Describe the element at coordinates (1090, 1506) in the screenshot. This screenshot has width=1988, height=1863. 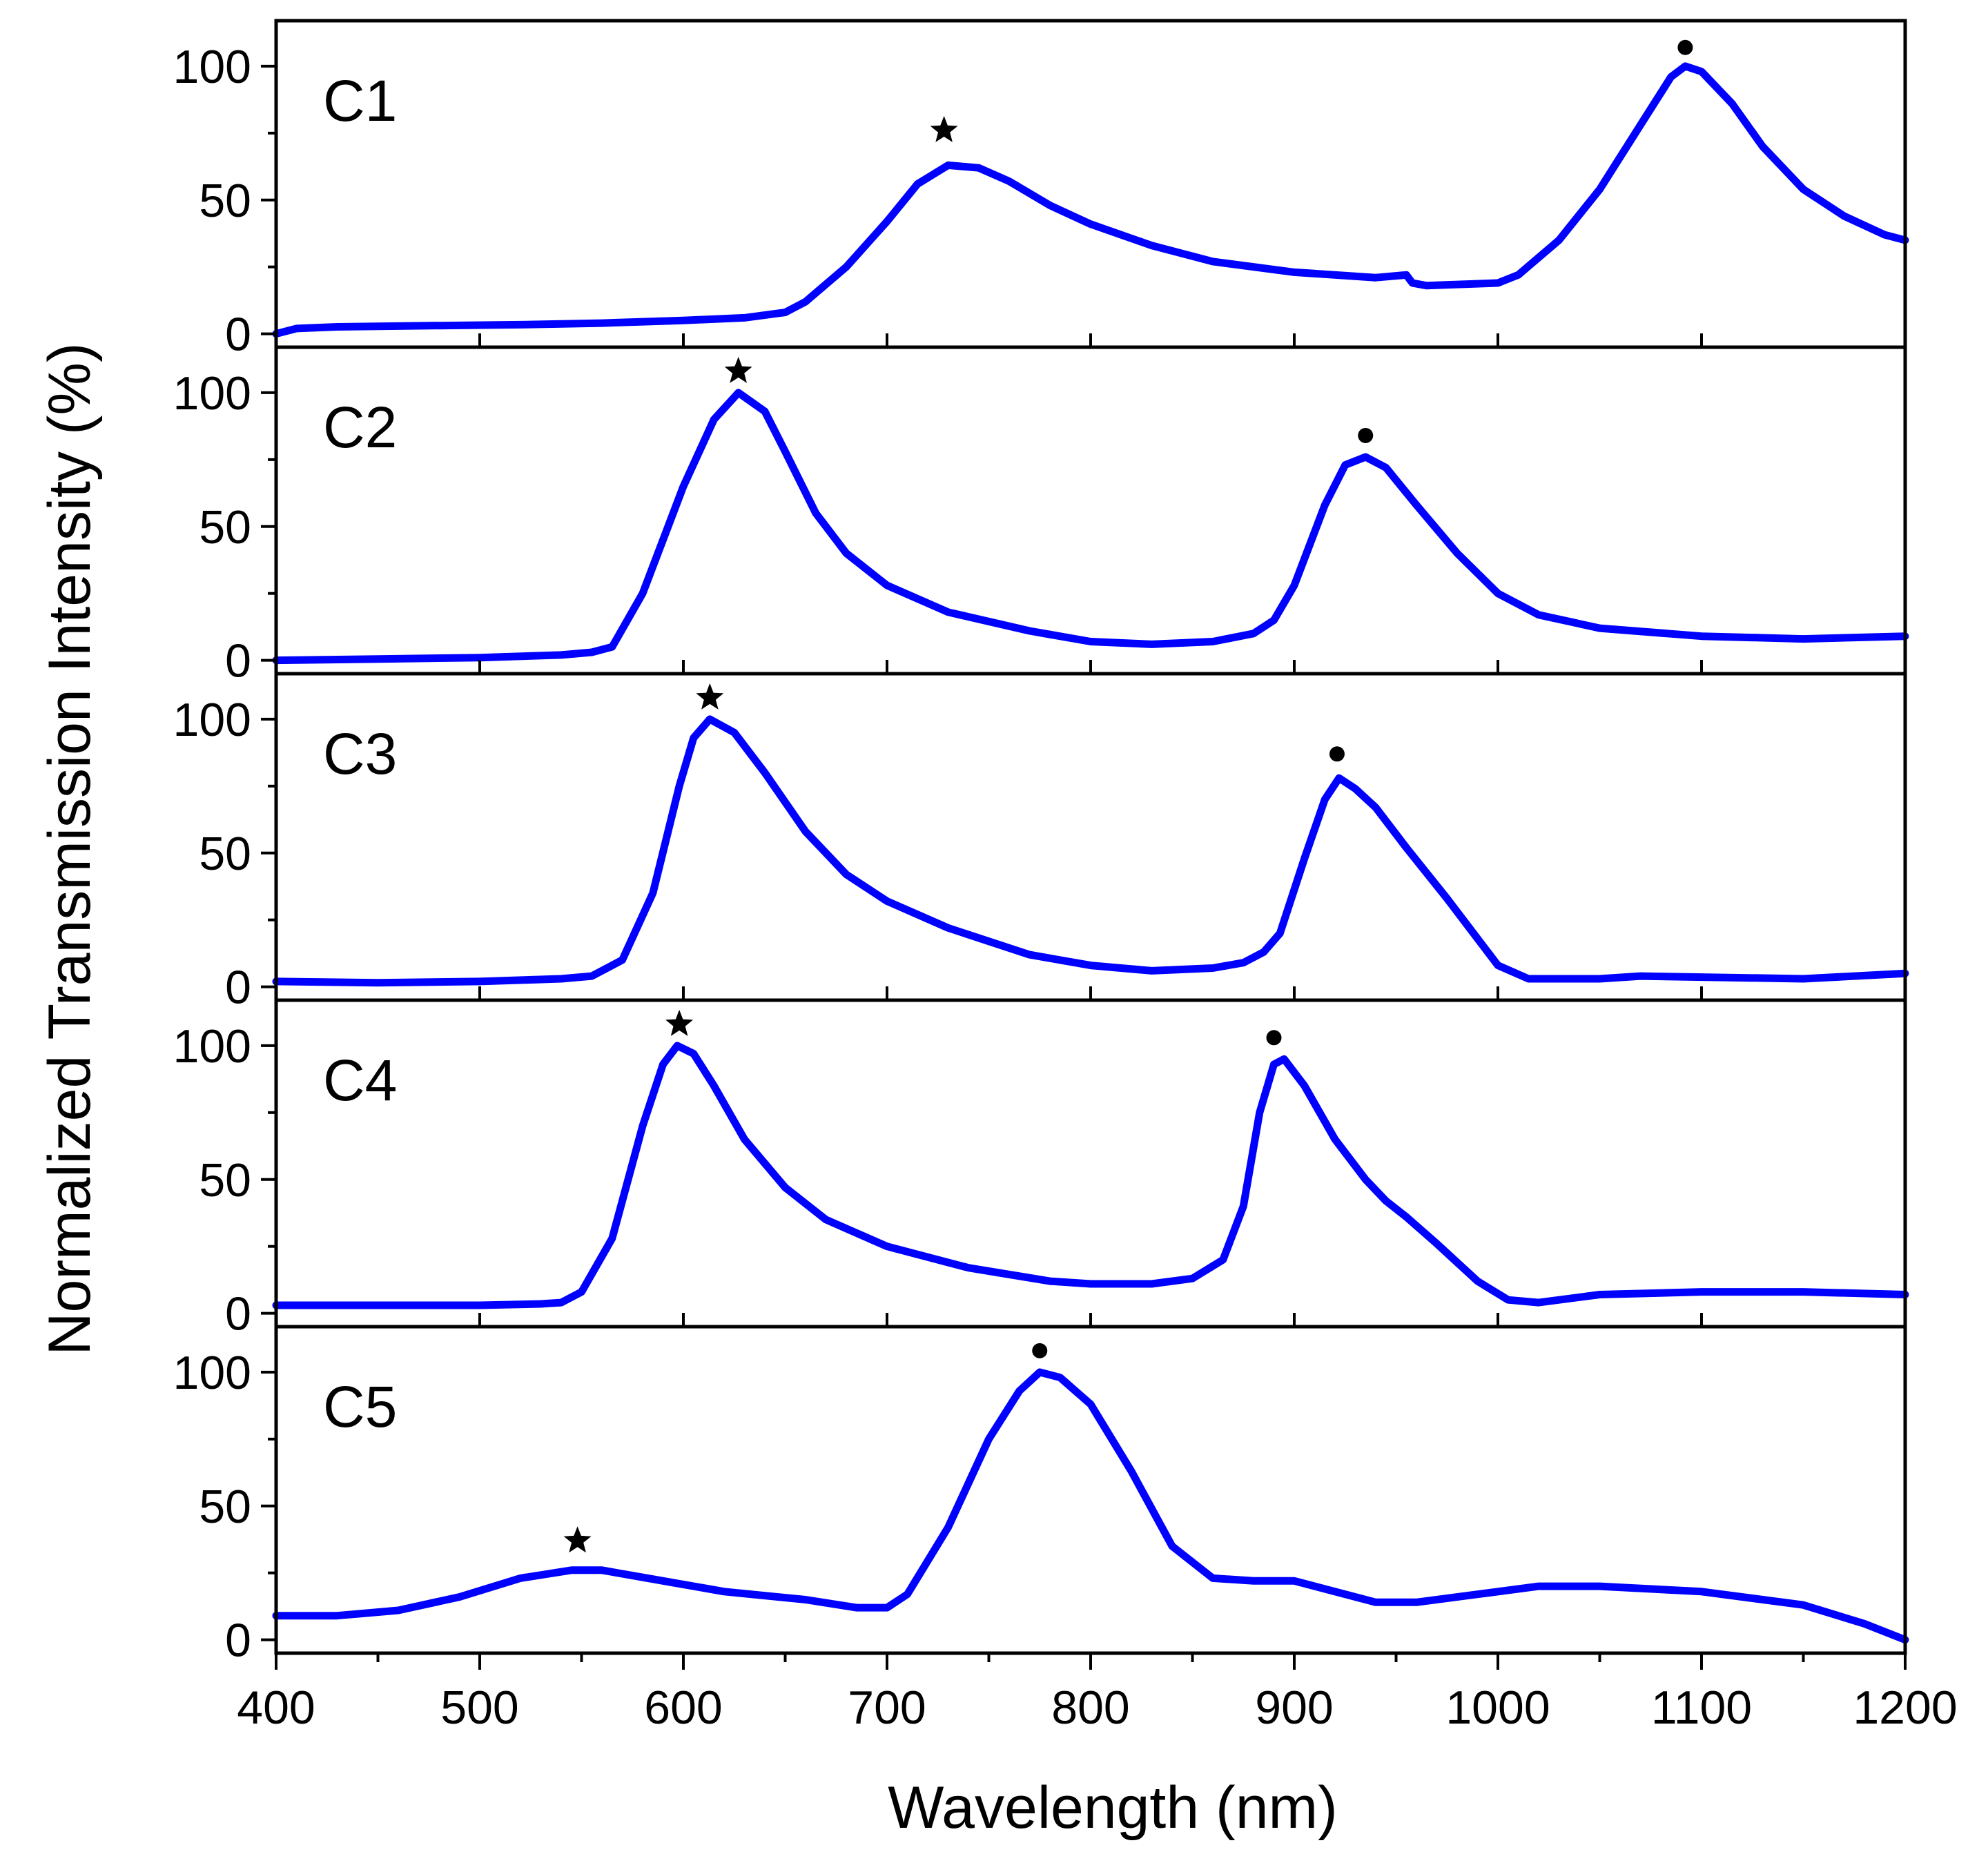
I see `spectrum-line-c5` at that location.